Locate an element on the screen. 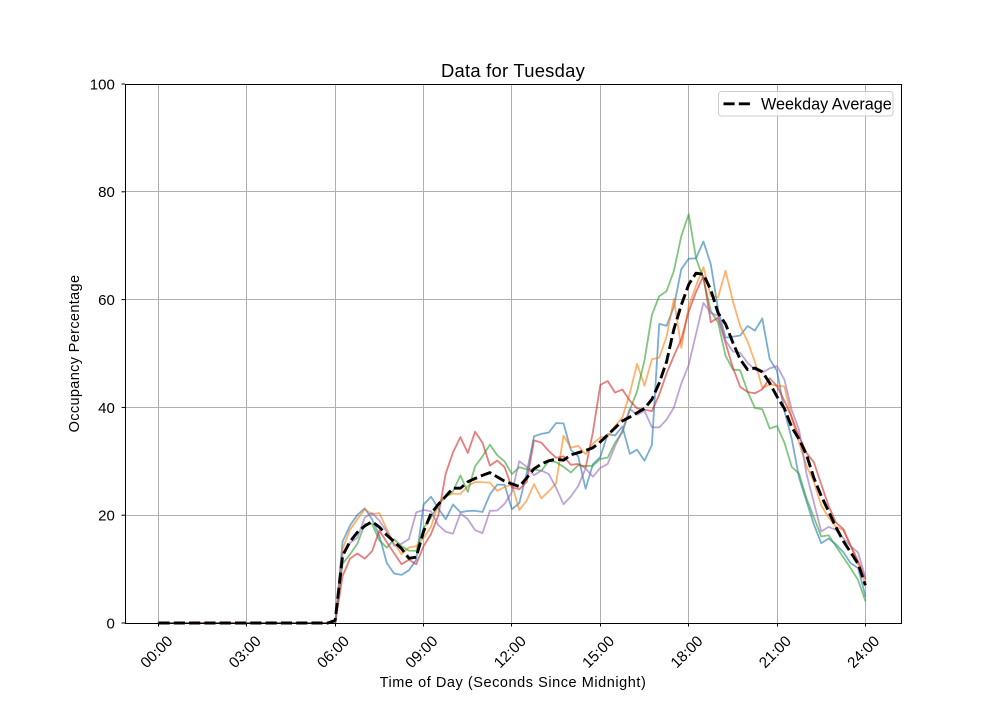  svg-text: Weekday Average is located at coordinates (826, 104).